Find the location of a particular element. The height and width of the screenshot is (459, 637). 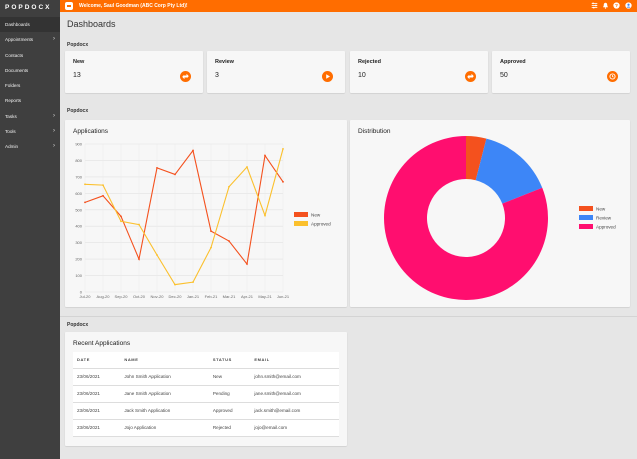

series-line-new is located at coordinates (184, 207).